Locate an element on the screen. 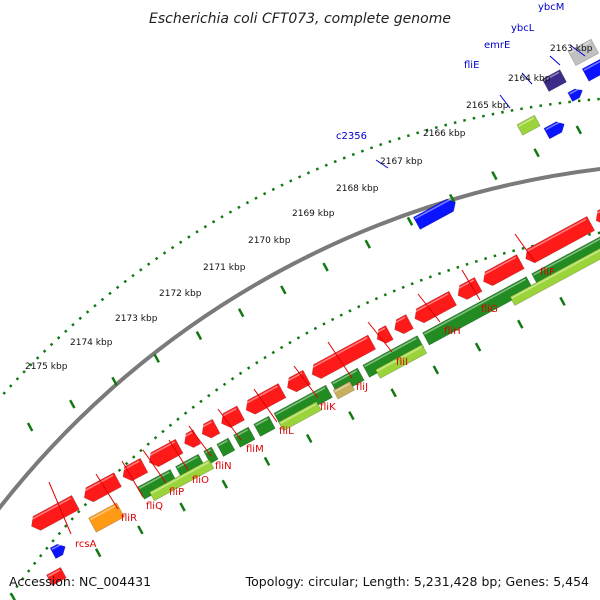  label-fliP: fliP is located at coordinates (176, 492).